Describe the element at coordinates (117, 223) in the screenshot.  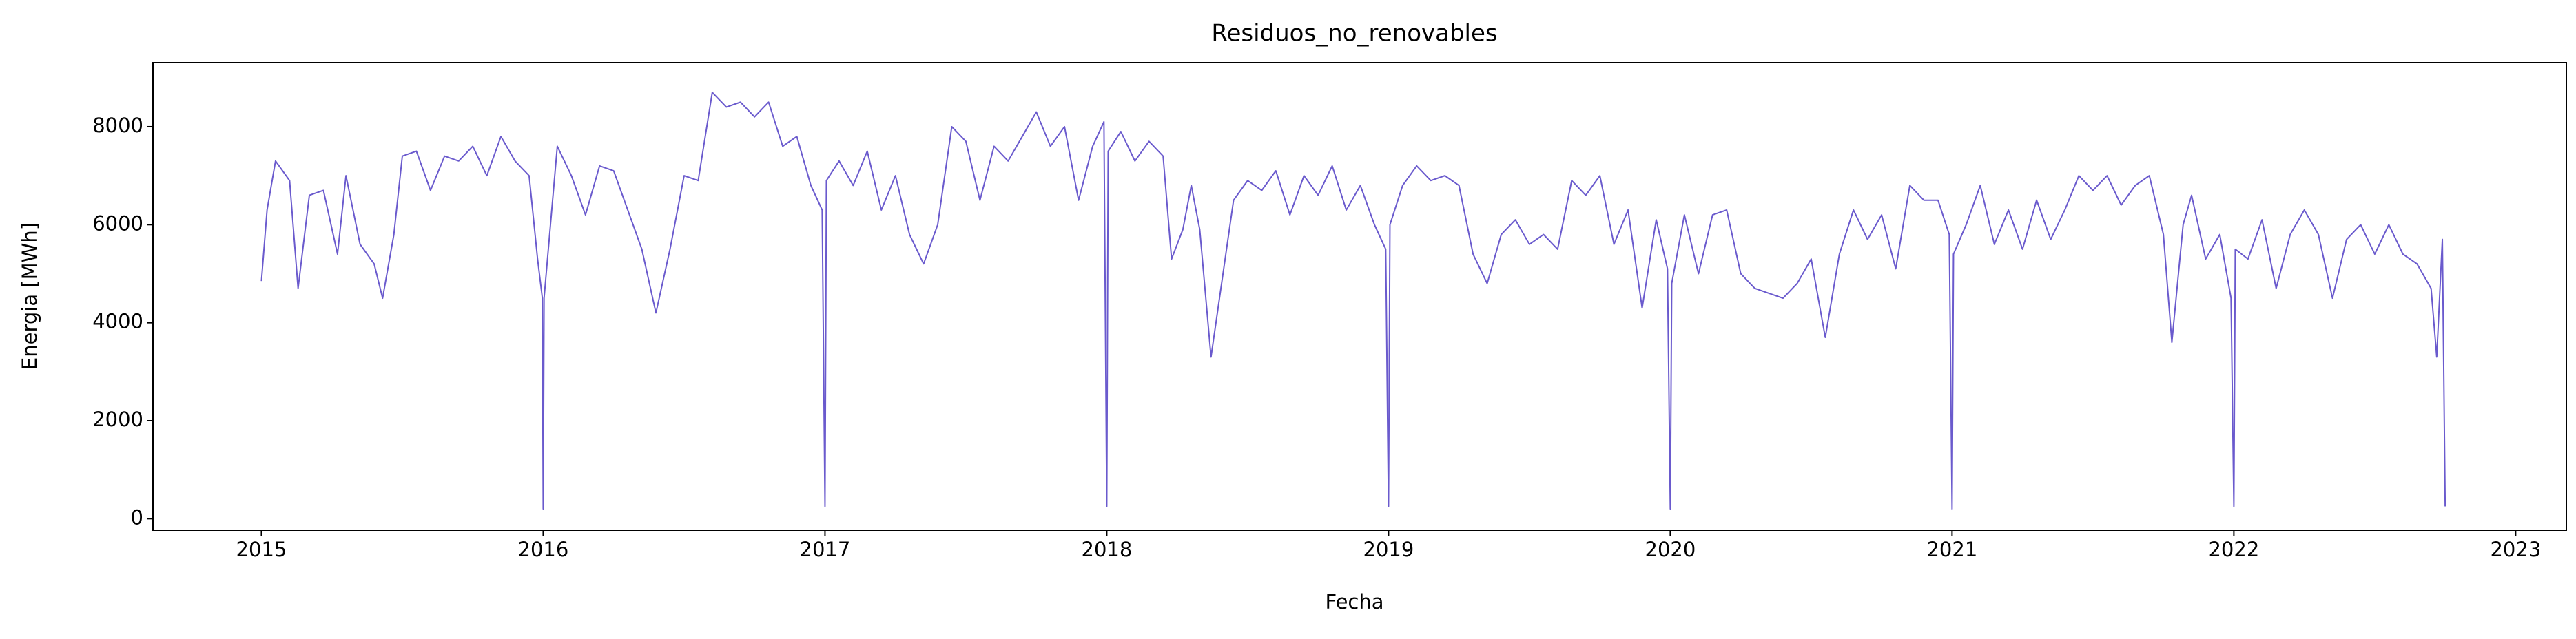
I see `y-tick-label: 6000` at that location.